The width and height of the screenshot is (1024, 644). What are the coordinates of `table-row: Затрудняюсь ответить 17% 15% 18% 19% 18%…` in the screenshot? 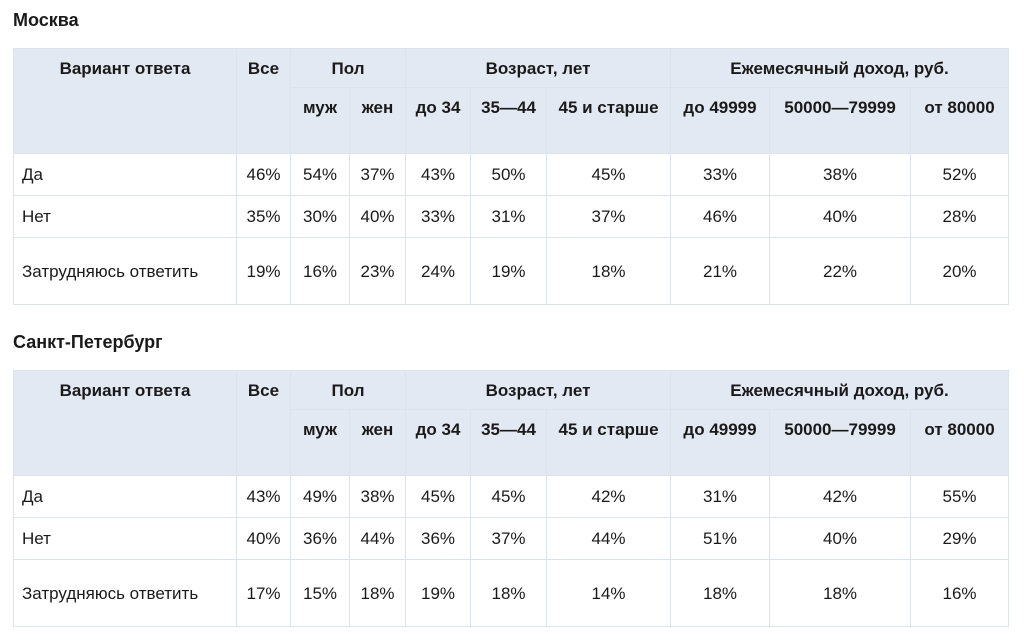 It's located at (511, 593).